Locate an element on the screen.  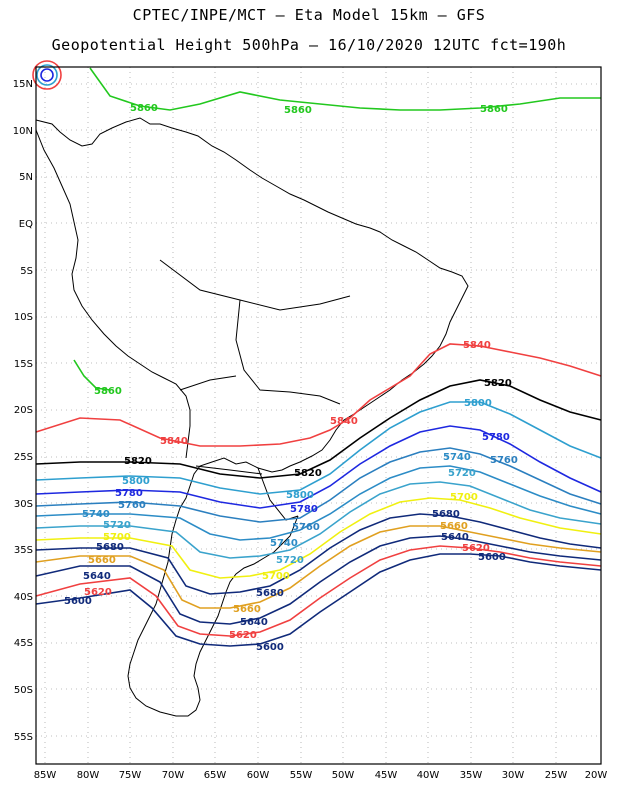
contour-label-5860-c: 5860 is located at coordinates (494, 109).